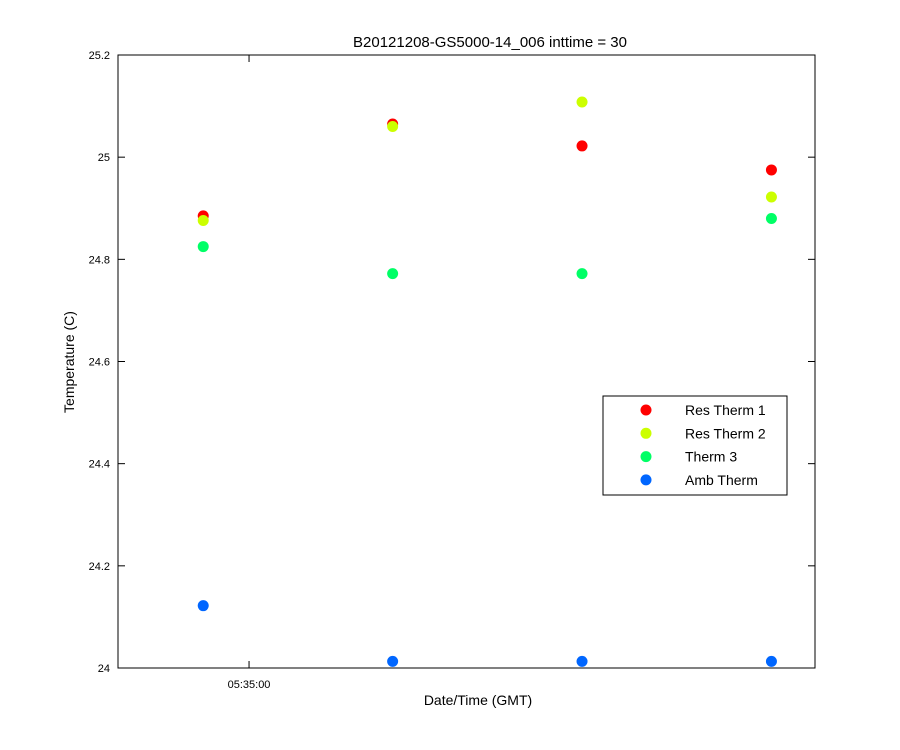 Image resolution: width=900 pixels, height=750 pixels. What do you see at coordinates (69, 362) in the screenshot?
I see `y-axis-label: Temperature (C)` at bounding box center [69, 362].